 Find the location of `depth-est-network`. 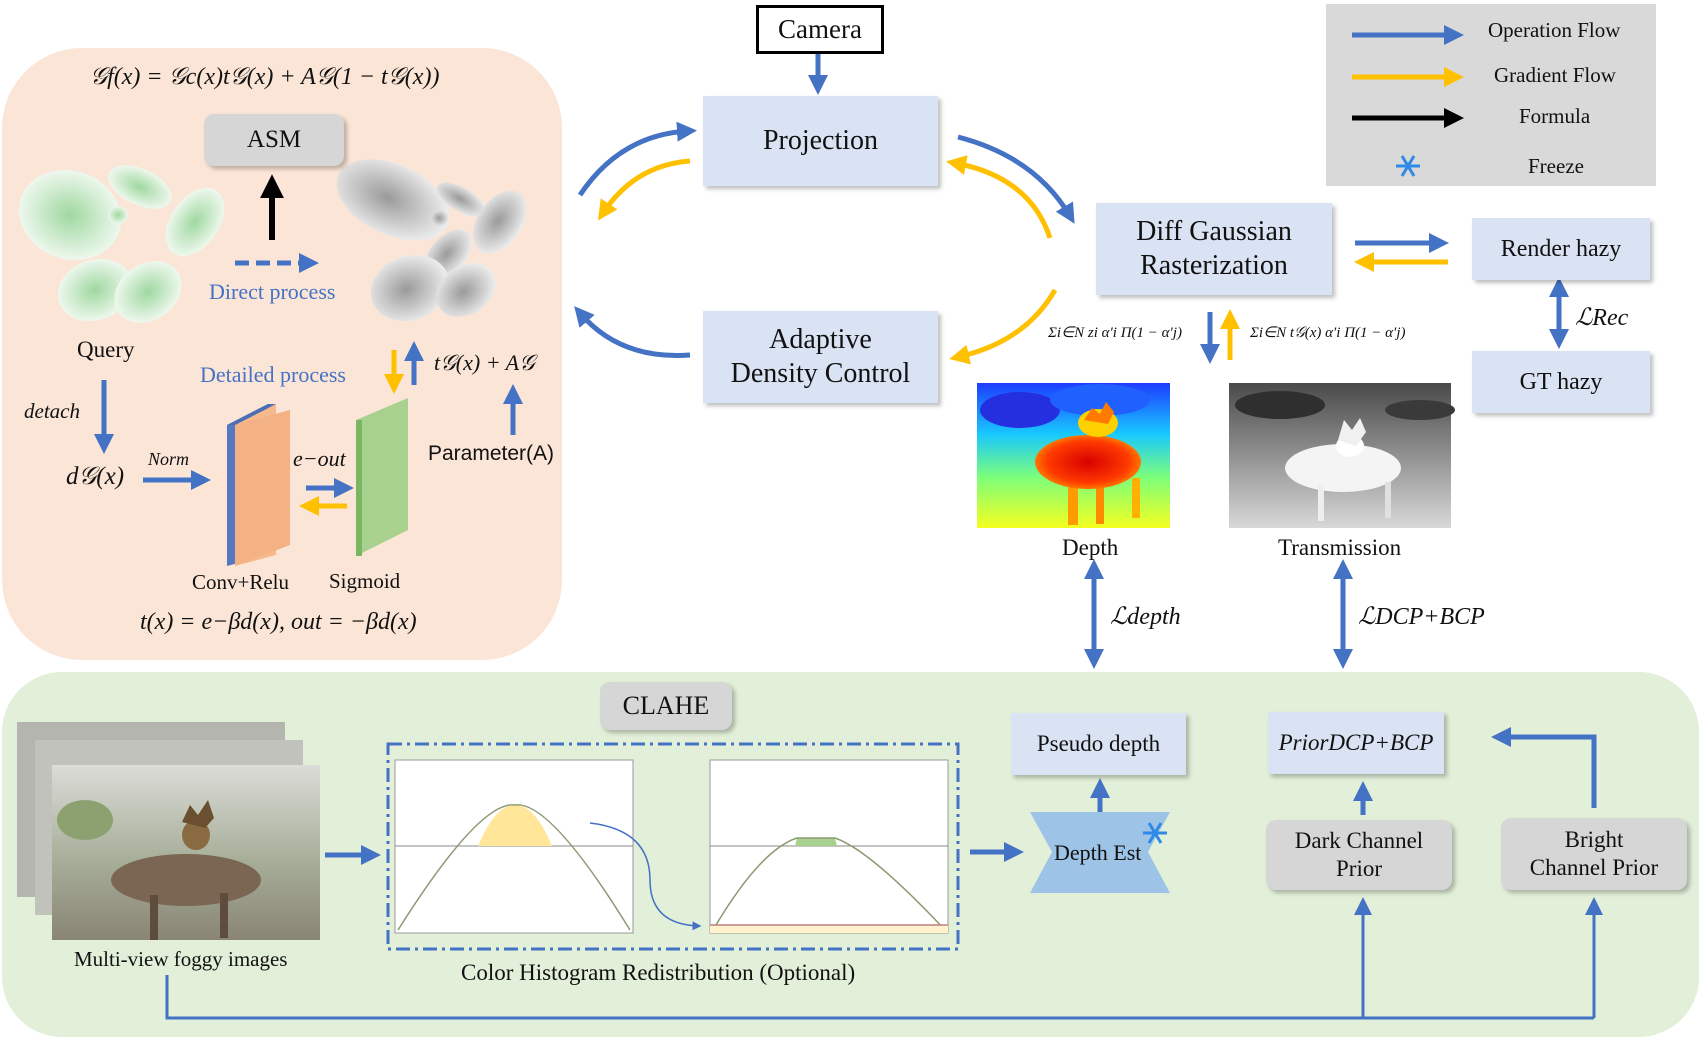

depth-est-network is located at coordinates (1100, 852).